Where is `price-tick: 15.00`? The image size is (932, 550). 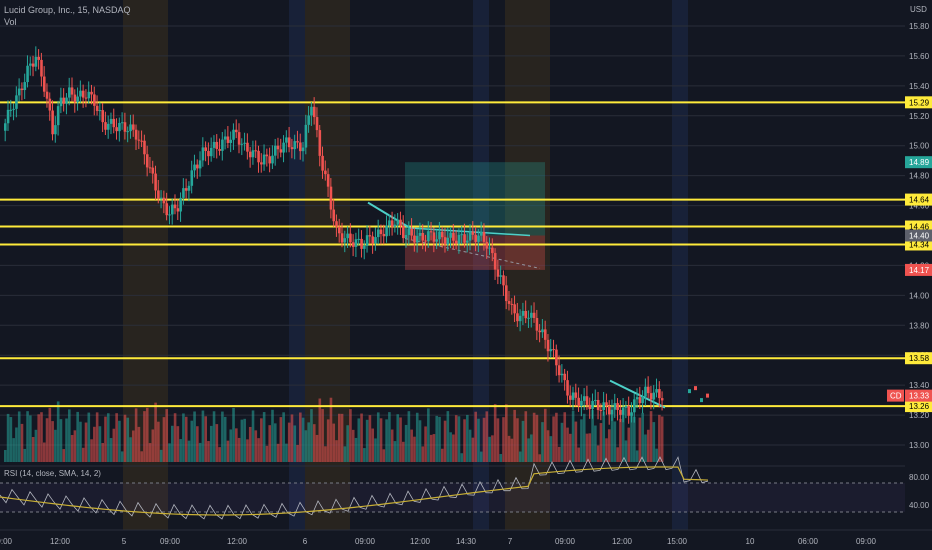 price-tick: 15.00 is located at coordinates (919, 146).